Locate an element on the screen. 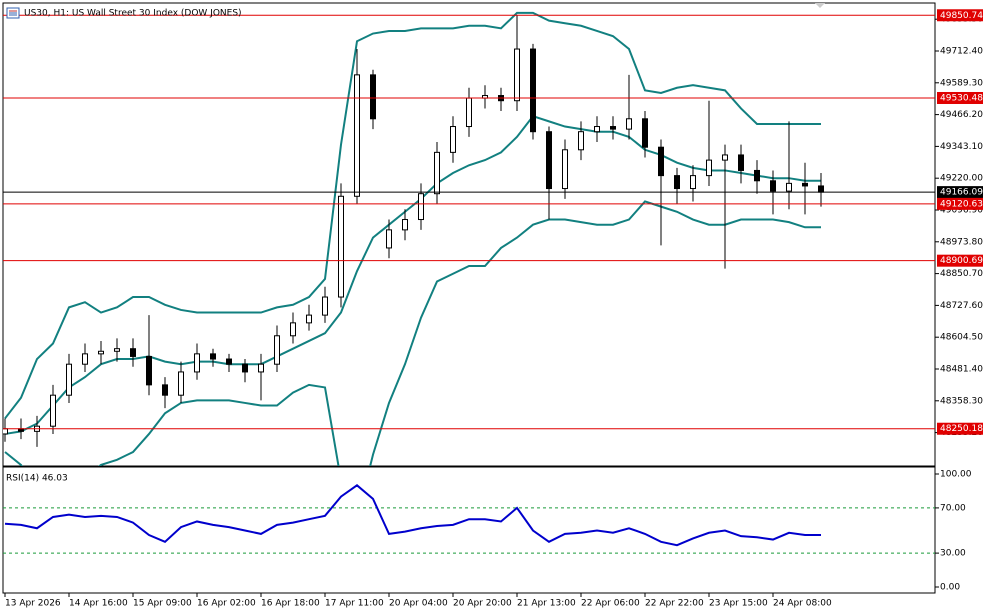  x-tick-label: 20 Apr 20:00 is located at coordinates (482, 604).